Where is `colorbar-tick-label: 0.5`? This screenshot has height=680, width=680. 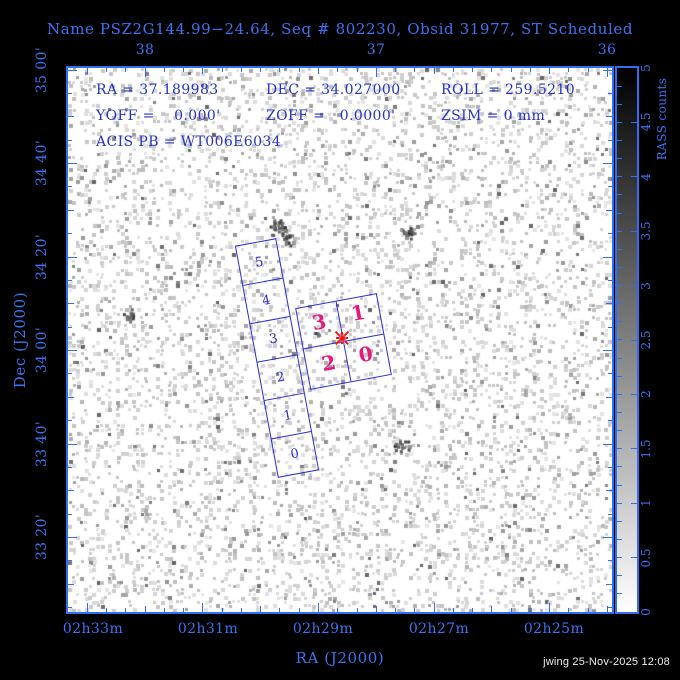
colorbar-tick-label: 0.5 is located at coordinates (646, 558).